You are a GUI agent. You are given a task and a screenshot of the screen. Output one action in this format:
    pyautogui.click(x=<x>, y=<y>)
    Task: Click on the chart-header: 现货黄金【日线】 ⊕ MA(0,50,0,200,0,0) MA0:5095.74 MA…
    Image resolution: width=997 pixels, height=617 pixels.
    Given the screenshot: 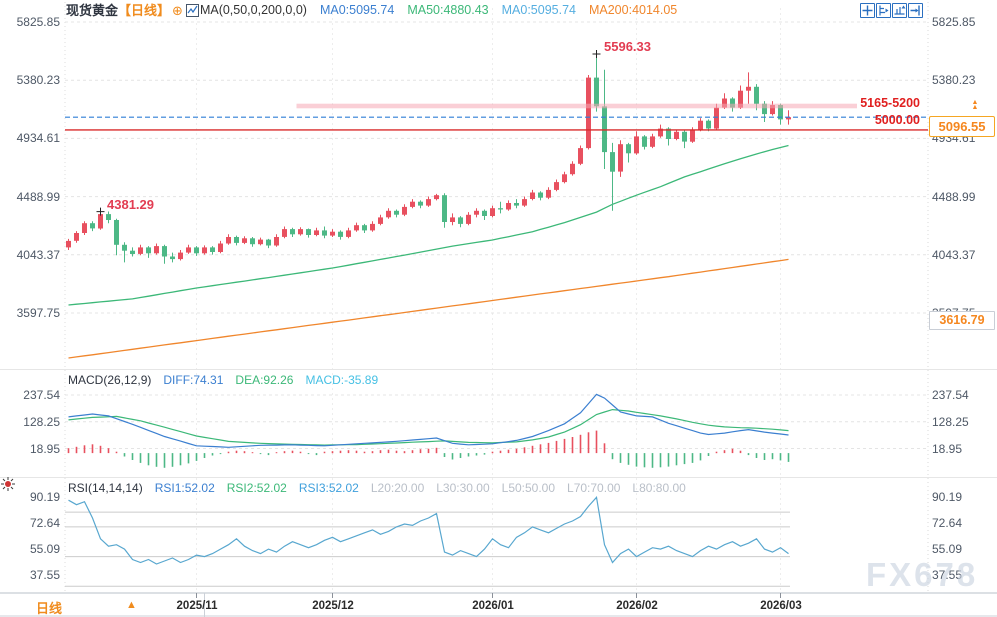 What is the action you would take?
    pyautogui.click(x=371, y=10)
    